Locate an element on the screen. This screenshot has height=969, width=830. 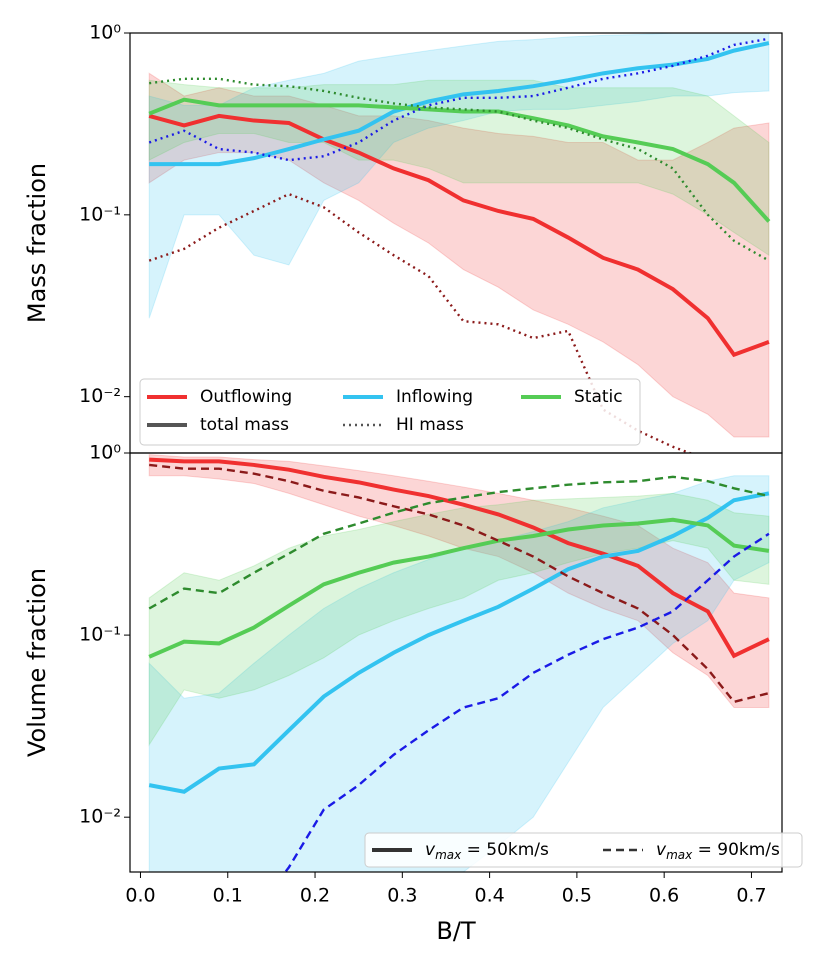
legend-label: Static is located at coordinates (598, 397).